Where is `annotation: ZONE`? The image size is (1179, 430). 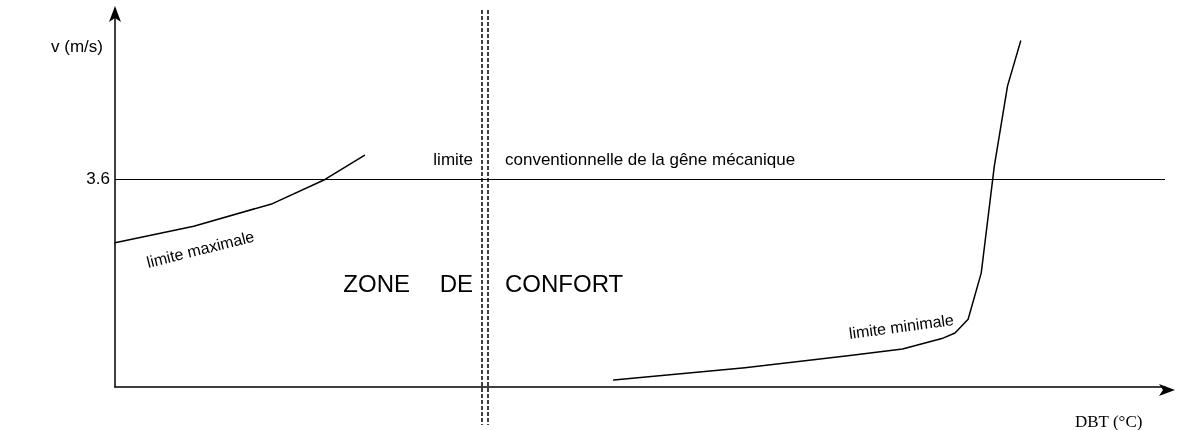 annotation: ZONE is located at coordinates (376, 283).